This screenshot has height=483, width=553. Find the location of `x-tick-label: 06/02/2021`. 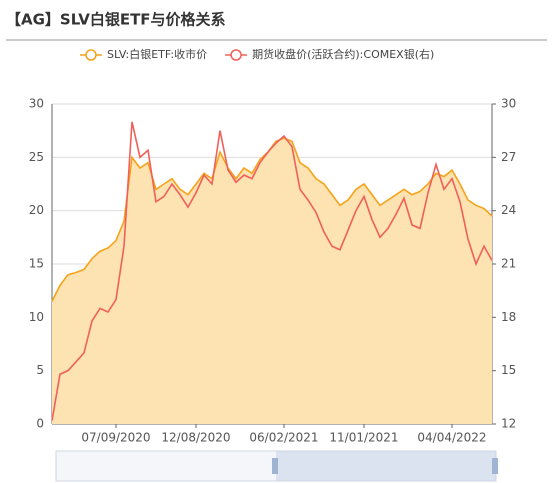

x-tick-label: 06/02/2021 is located at coordinates (283, 438).